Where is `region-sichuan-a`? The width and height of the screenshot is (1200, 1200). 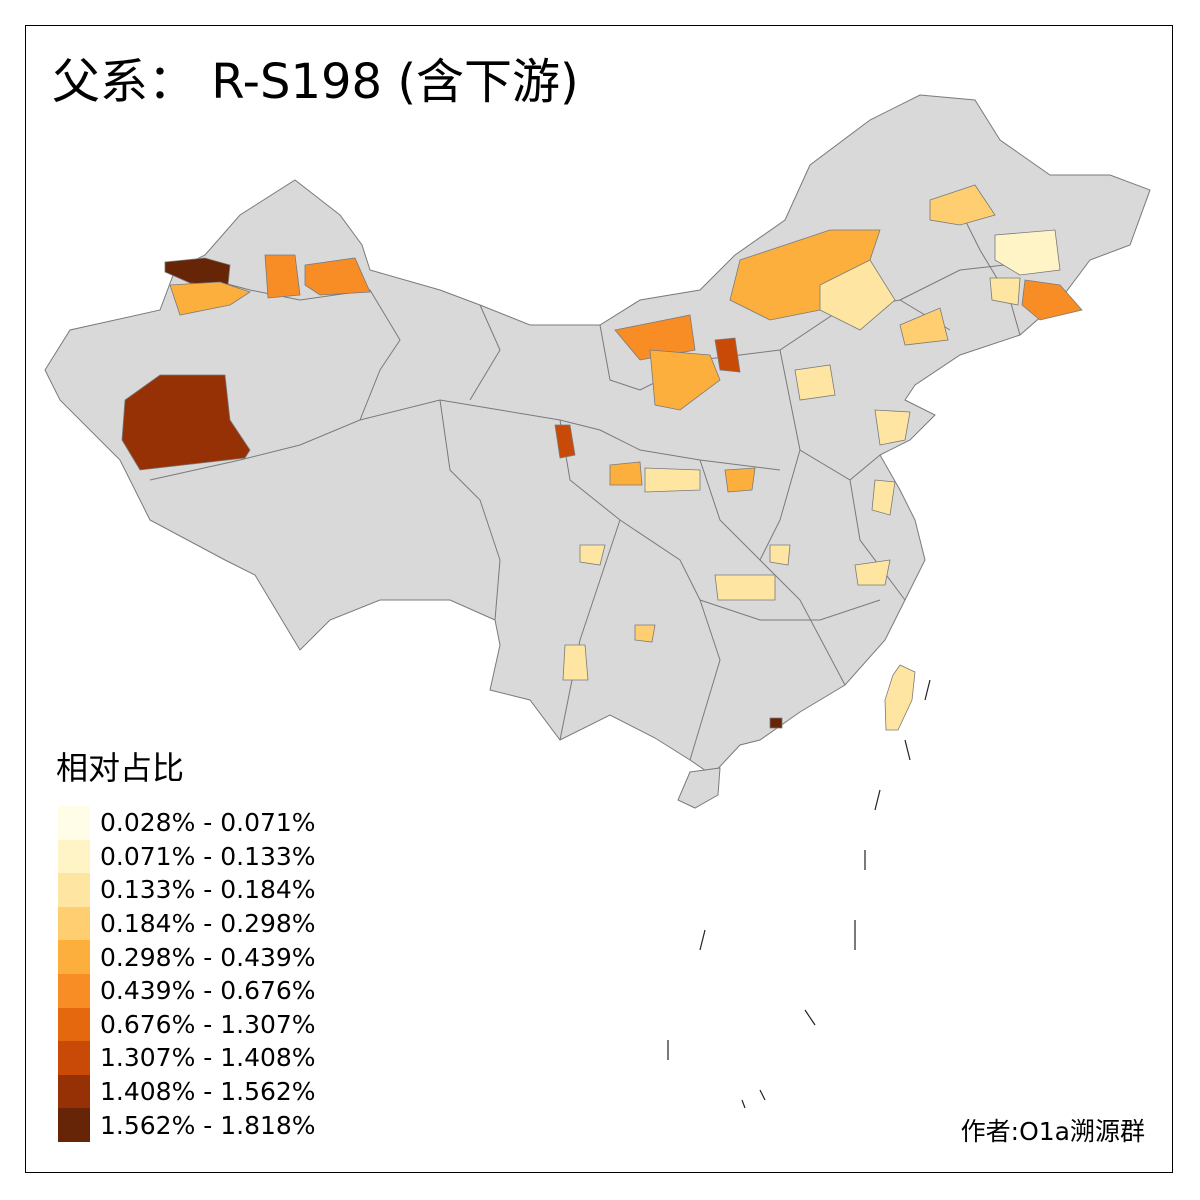 region-sichuan-a is located at coordinates (592, 555).